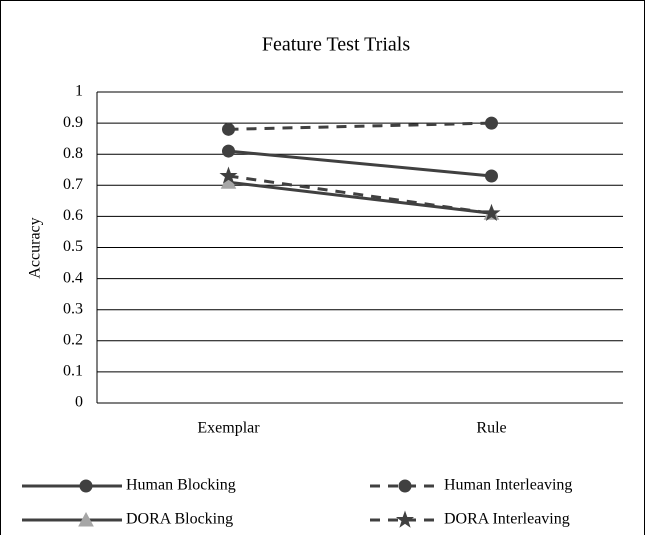  I want to click on y-tick-label: 0.6, so click(73, 215).